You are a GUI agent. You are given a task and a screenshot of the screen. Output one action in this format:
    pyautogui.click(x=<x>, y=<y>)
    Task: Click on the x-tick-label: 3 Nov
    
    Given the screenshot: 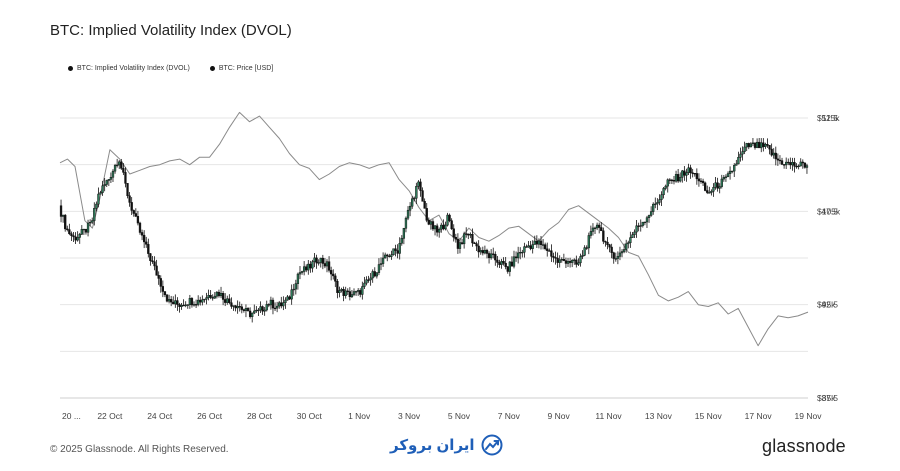 What is the action you would take?
    pyautogui.click(x=409, y=416)
    